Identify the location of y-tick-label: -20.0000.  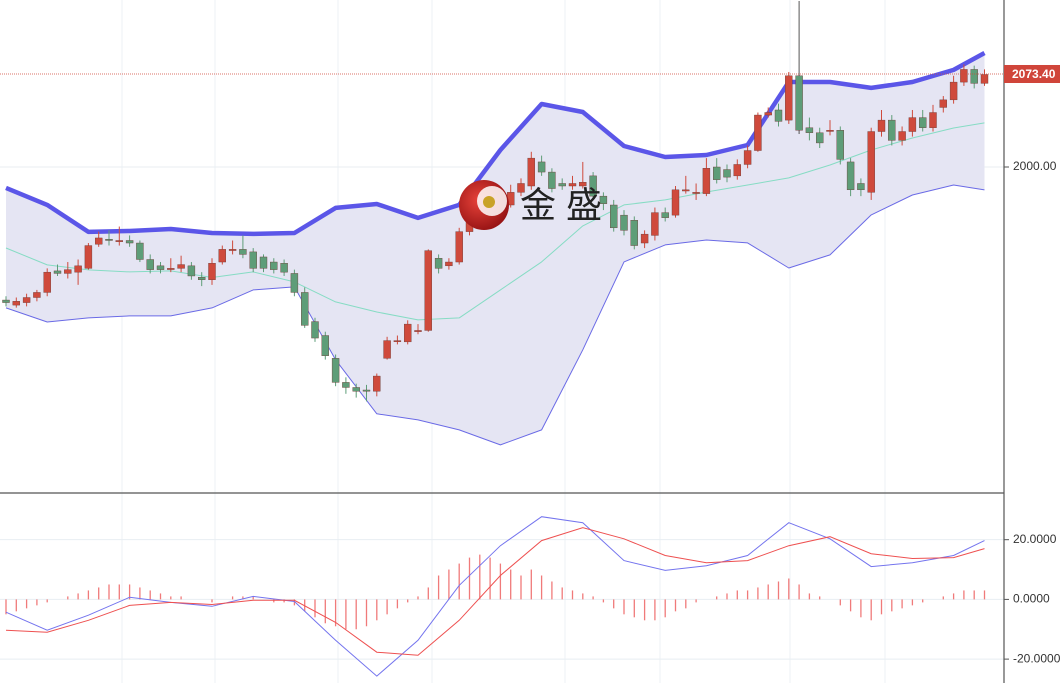
(1036, 658).